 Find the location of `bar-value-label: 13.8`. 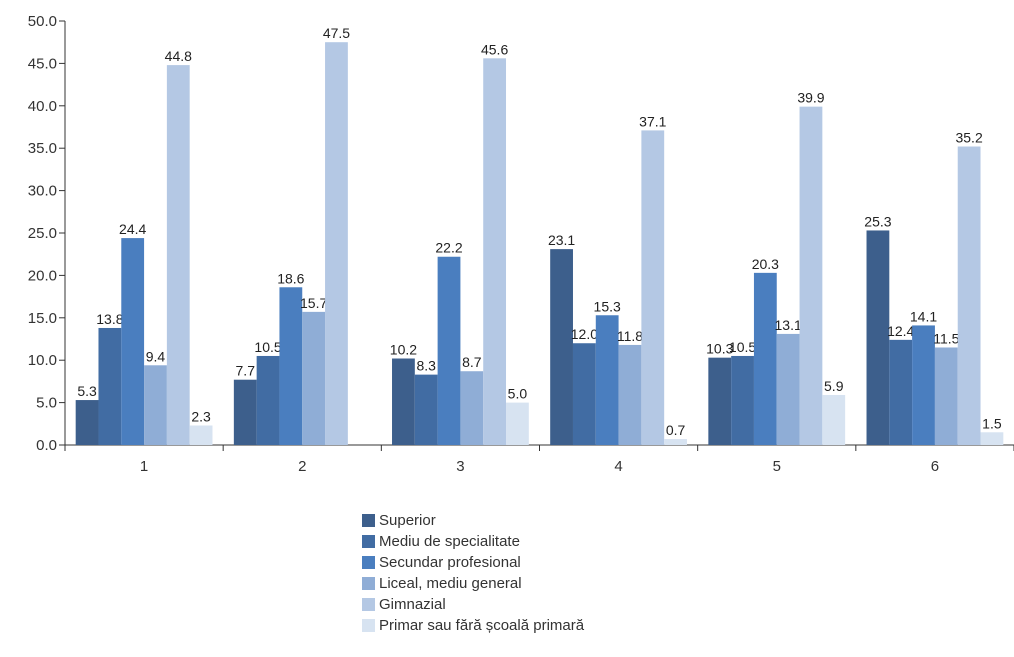

bar-value-label: 13.8 is located at coordinates (109, 319).